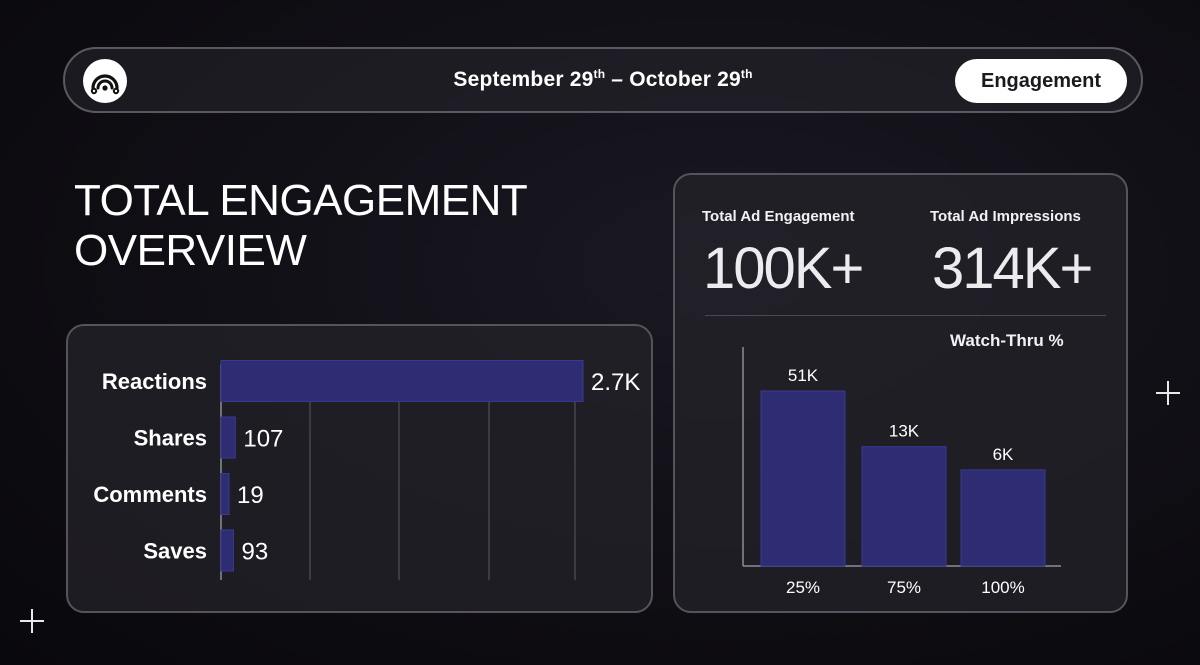 The height and width of the screenshot is (665, 1200). Describe the element at coordinates (685, 79) in the screenshot. I see `date-end: October 29` at that location.